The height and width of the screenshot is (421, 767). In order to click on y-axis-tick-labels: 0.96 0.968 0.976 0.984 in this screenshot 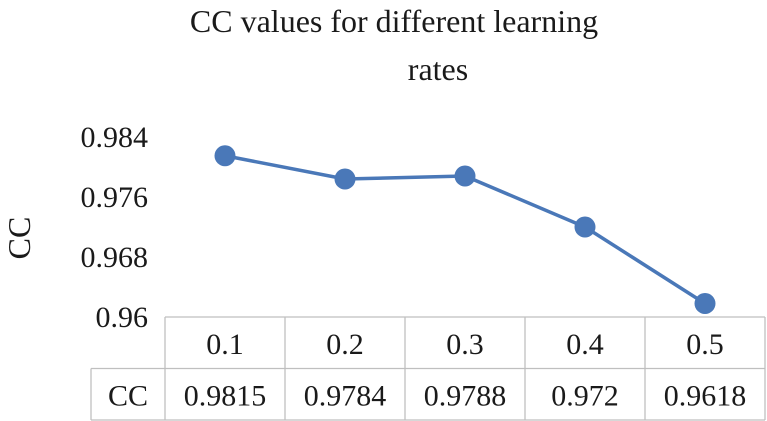, I will do `click(115, 227)`.